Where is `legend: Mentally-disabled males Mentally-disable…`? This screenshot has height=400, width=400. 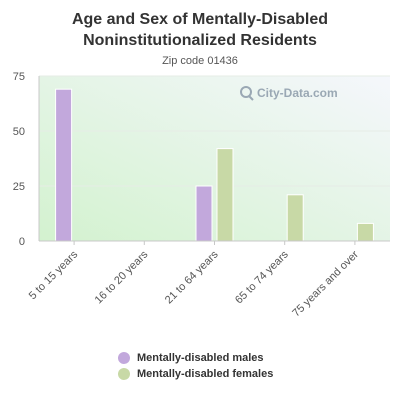 legend: Mentally-disabled males Mentally-disable… is located at coordinates (195, 366).